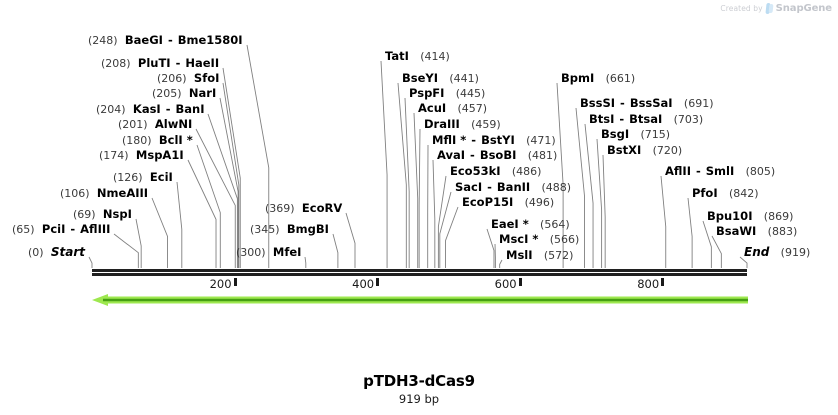 The width and height of the screenshot is (838, 415). I want to click on restriction-site-label: Eco53kI (486), so click(495, 171).